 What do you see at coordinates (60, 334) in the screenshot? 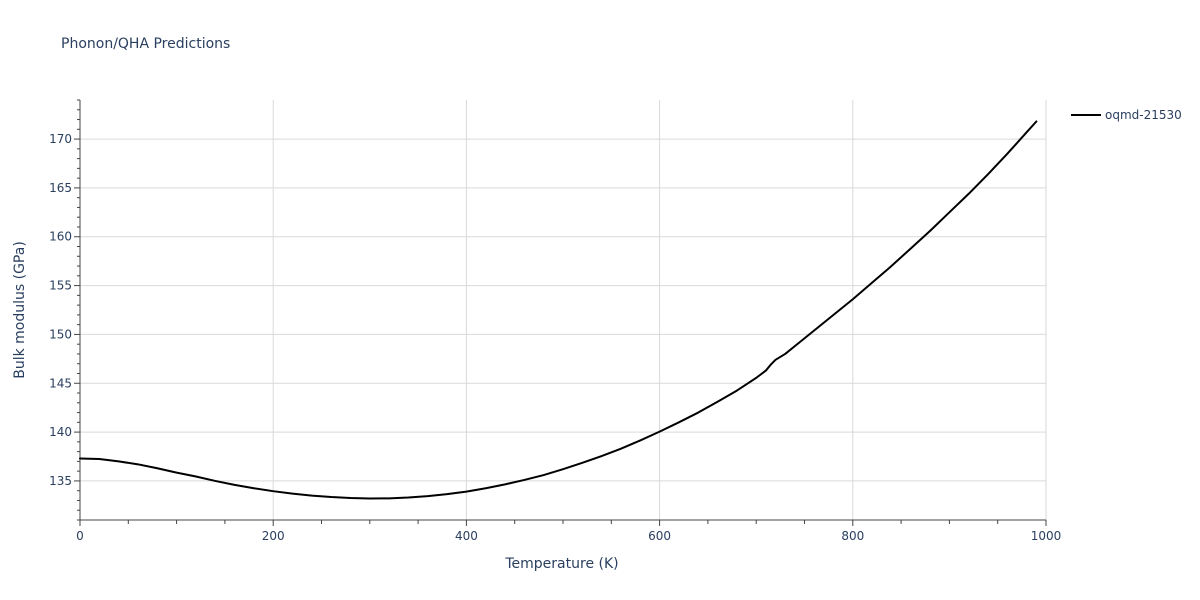
I see `y-tick-label: 150` at bounding box center [60, 334].